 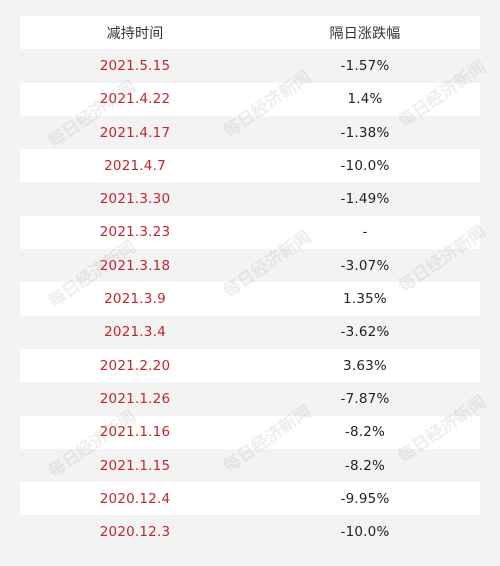 What do you see at coordinates (135, 265) in the screenshot?
I see `reduction-date: 2021.3.18` at bounding box center [135, 265].